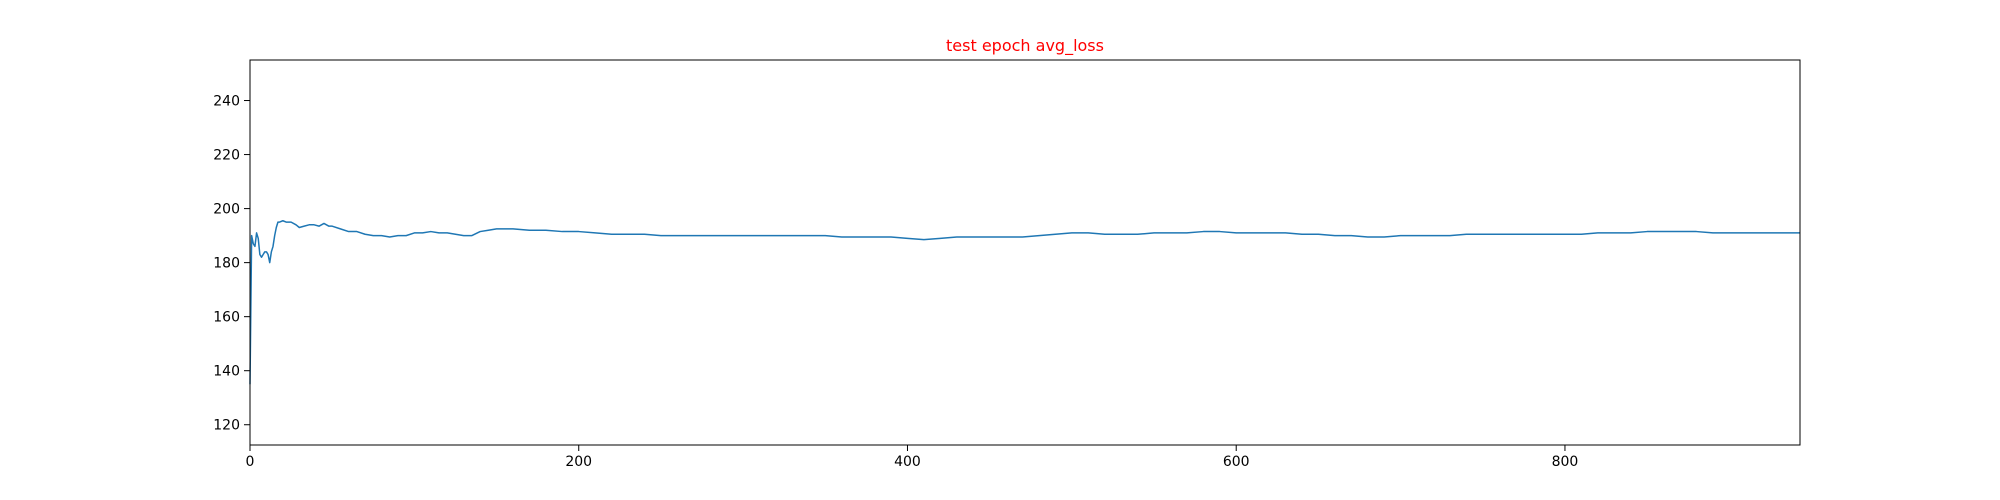  Describe the element at coordinates (226, 102) in the screenshot. I see `y-tick-label: 240` at that location.